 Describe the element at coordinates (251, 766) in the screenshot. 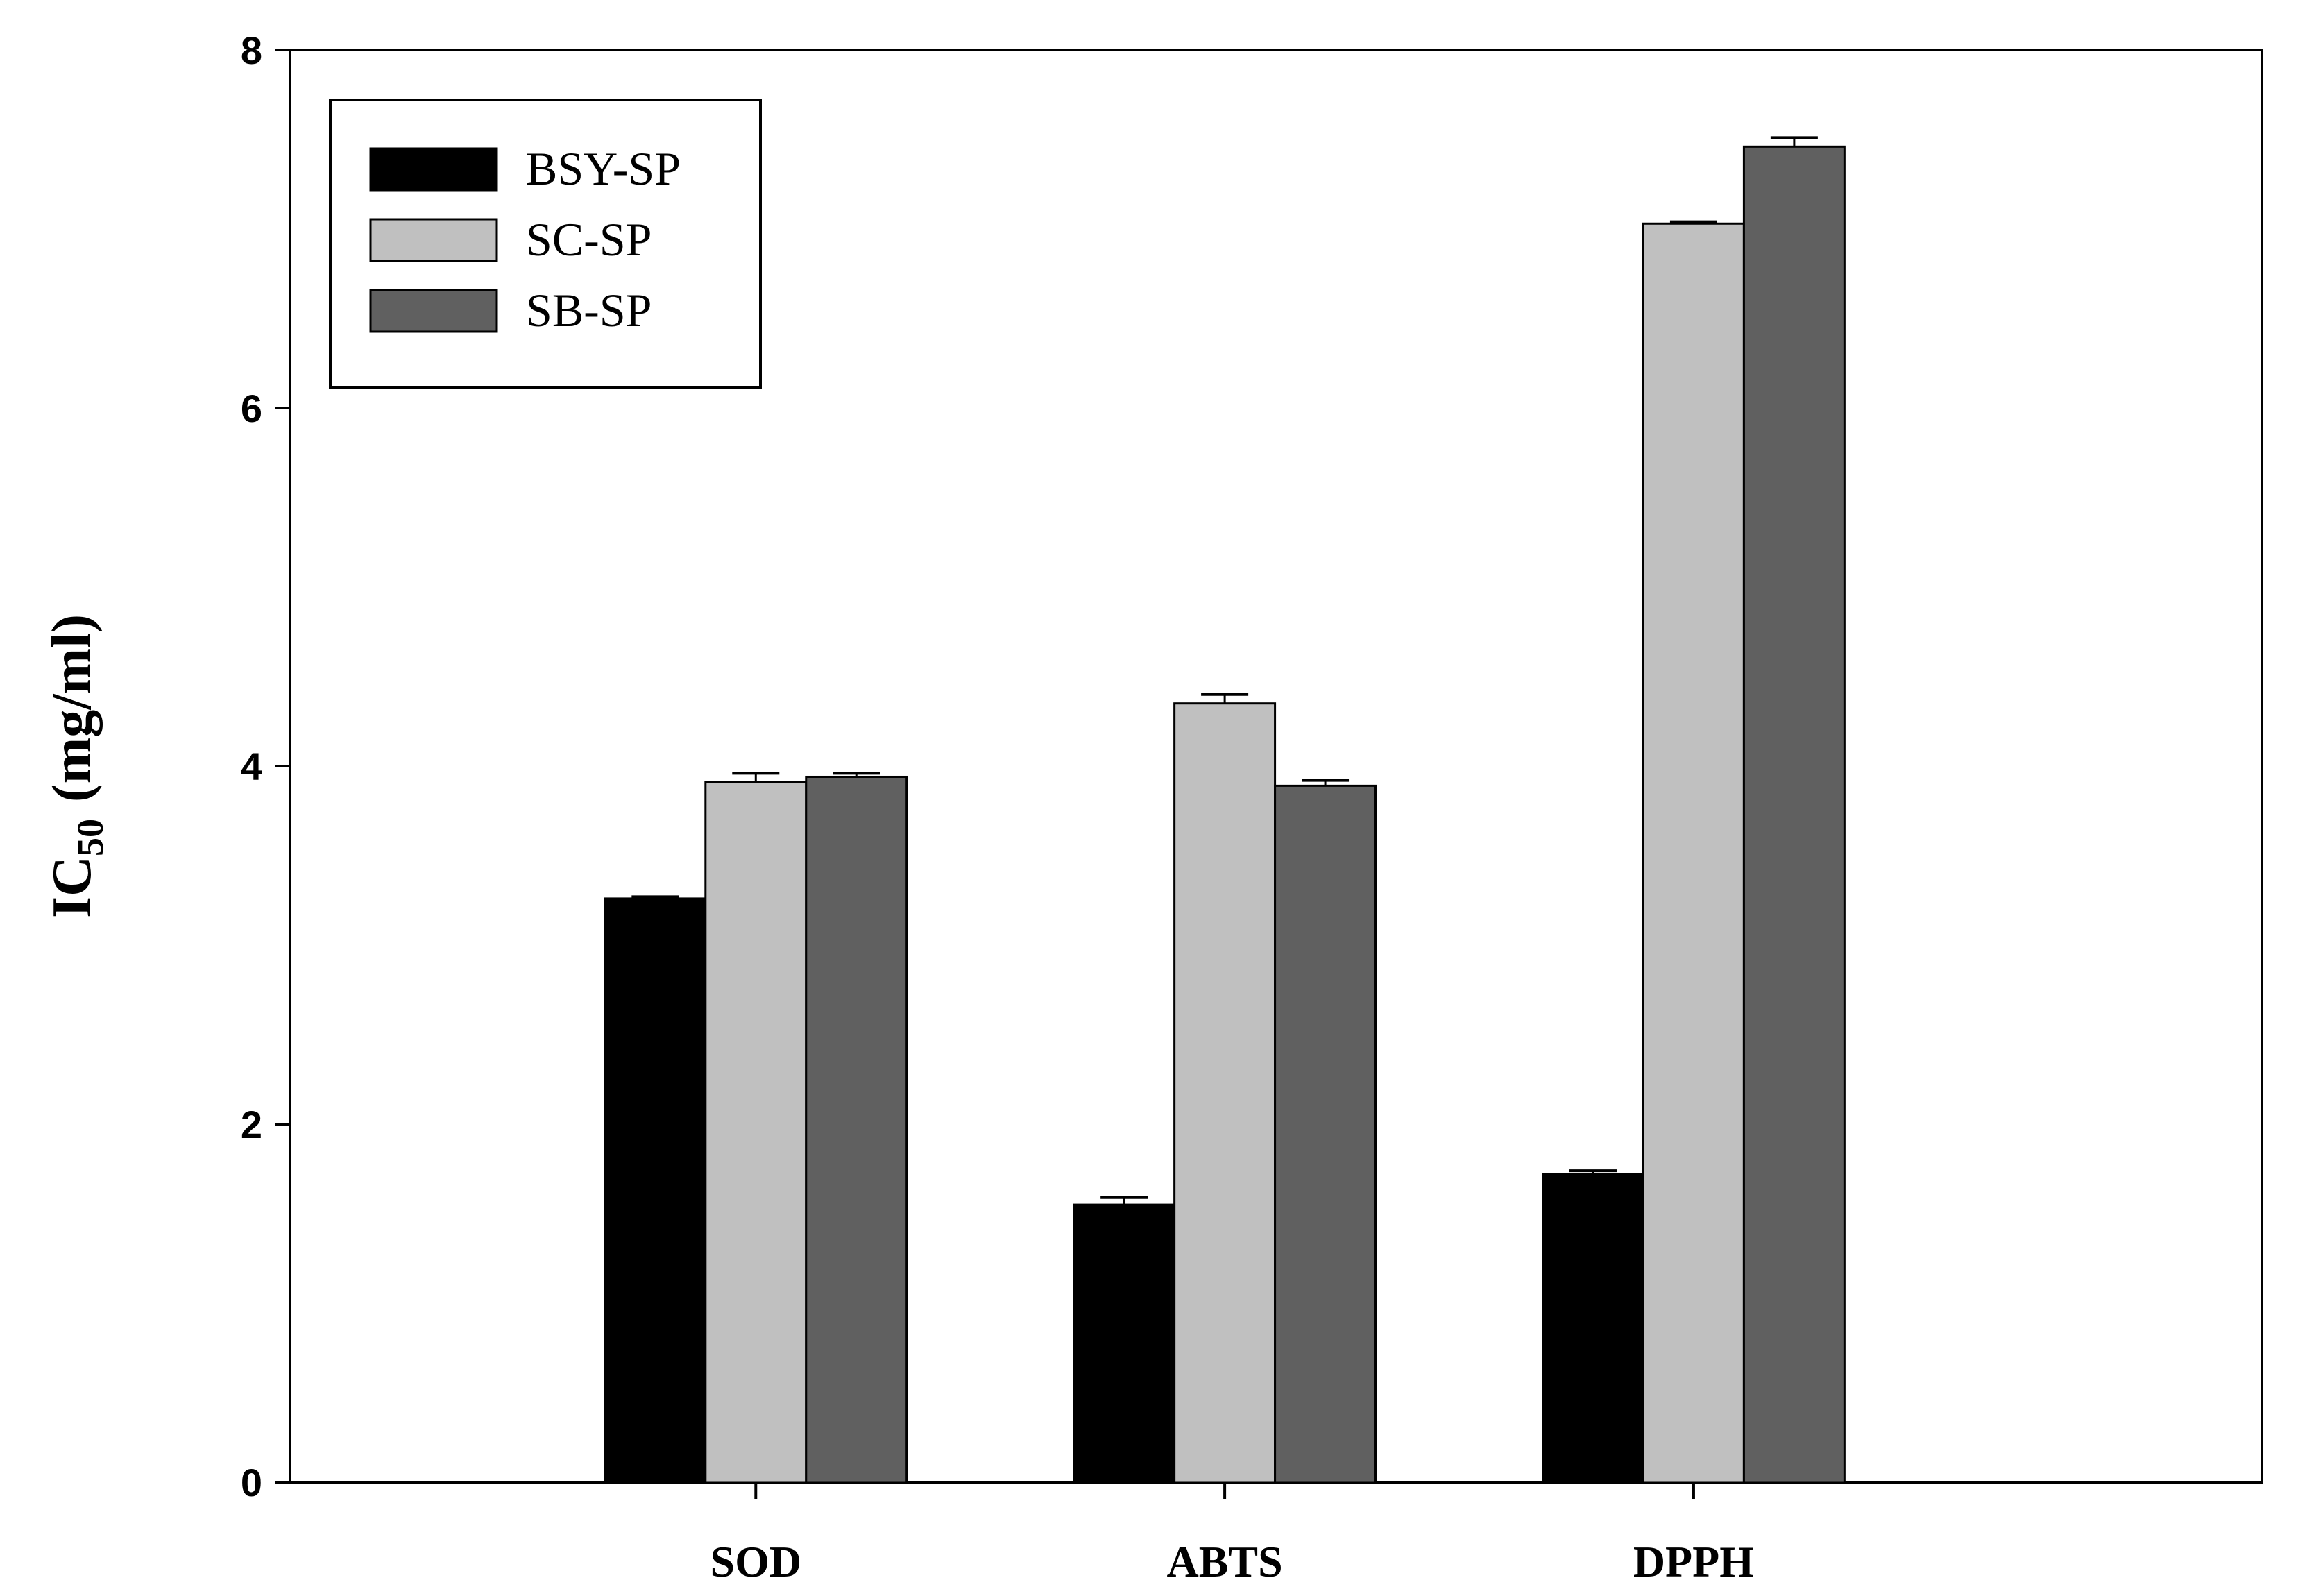

I see `y-tick-label: 4` at that location.